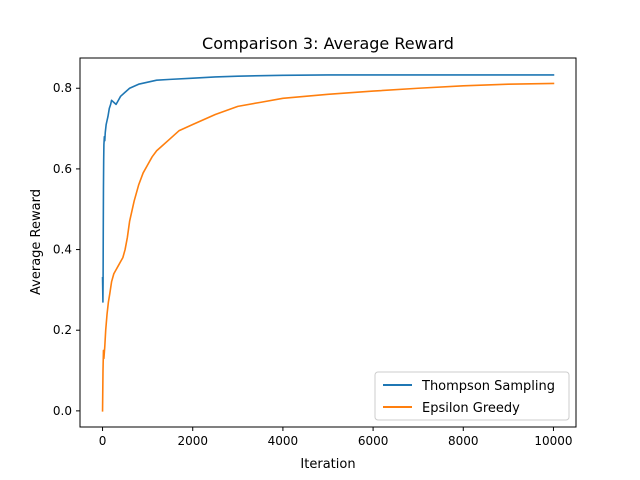  Describe the element at coordinates (62, 169) in the screenshot. I see `y-tick-label: 0.6` at that location.